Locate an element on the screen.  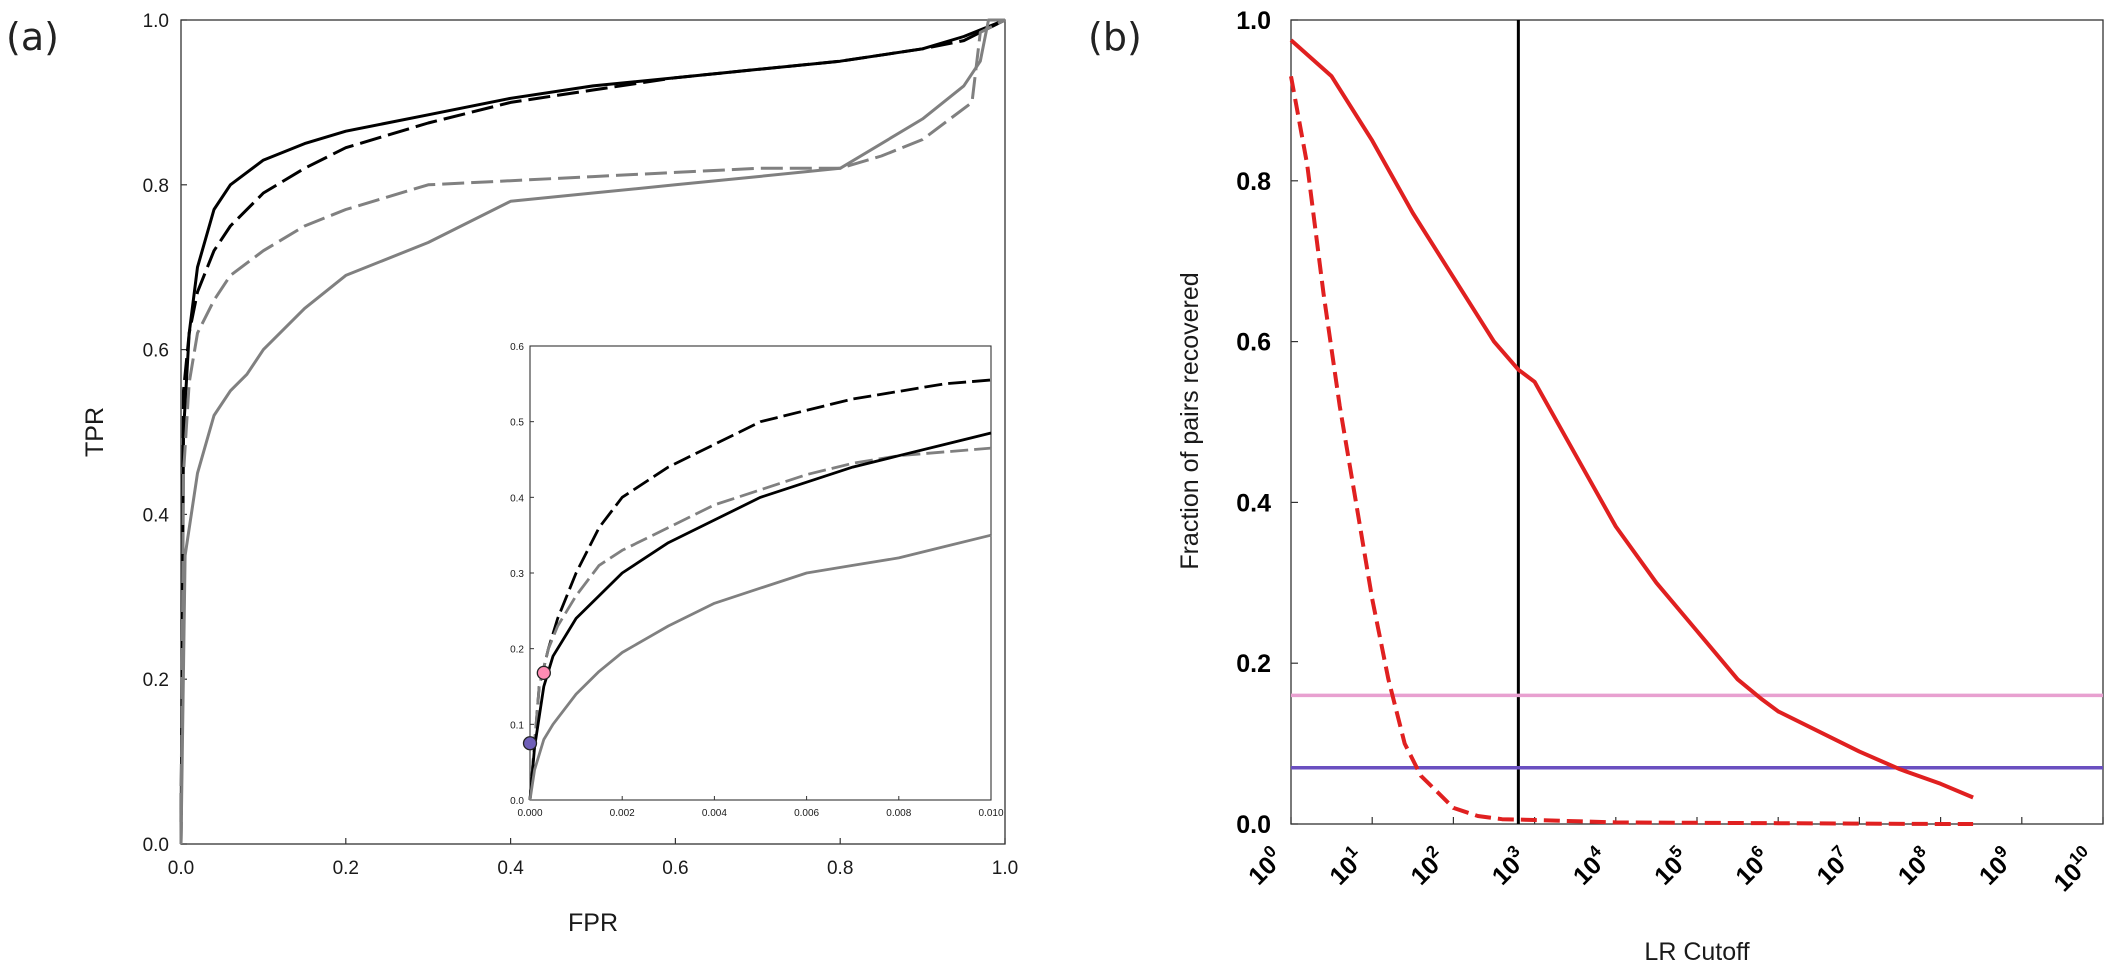
panel-b-ytick-label: 0.2 is located at coordinates (1253, 664).